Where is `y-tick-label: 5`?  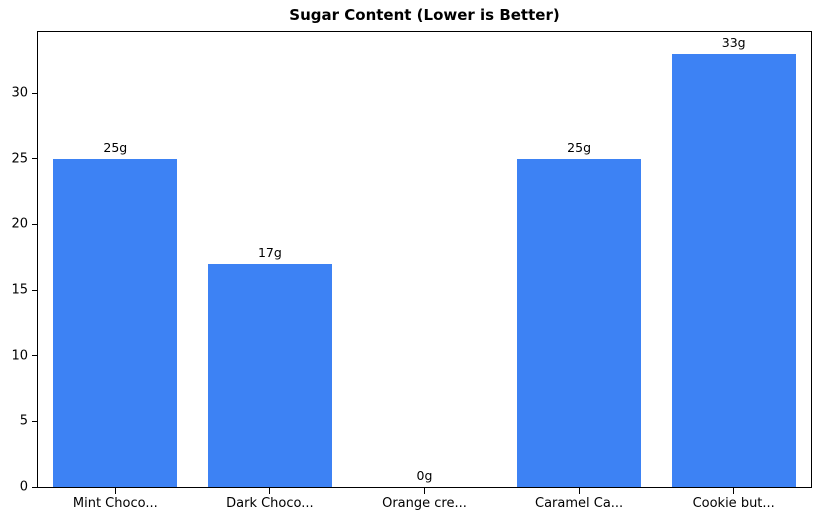
y-tick-label: 5 is located at coordinates (23, 421).